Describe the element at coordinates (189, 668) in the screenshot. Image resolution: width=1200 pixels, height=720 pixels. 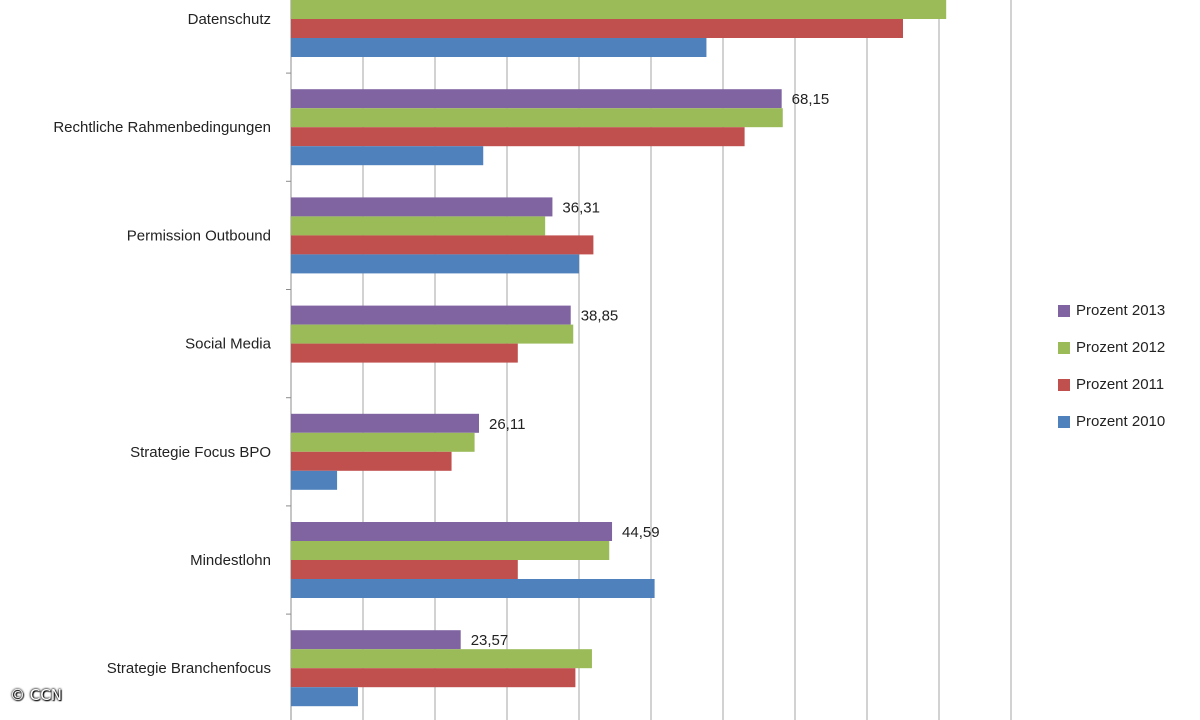
I see `category-label: Strategie Branchenfocus` at that location.